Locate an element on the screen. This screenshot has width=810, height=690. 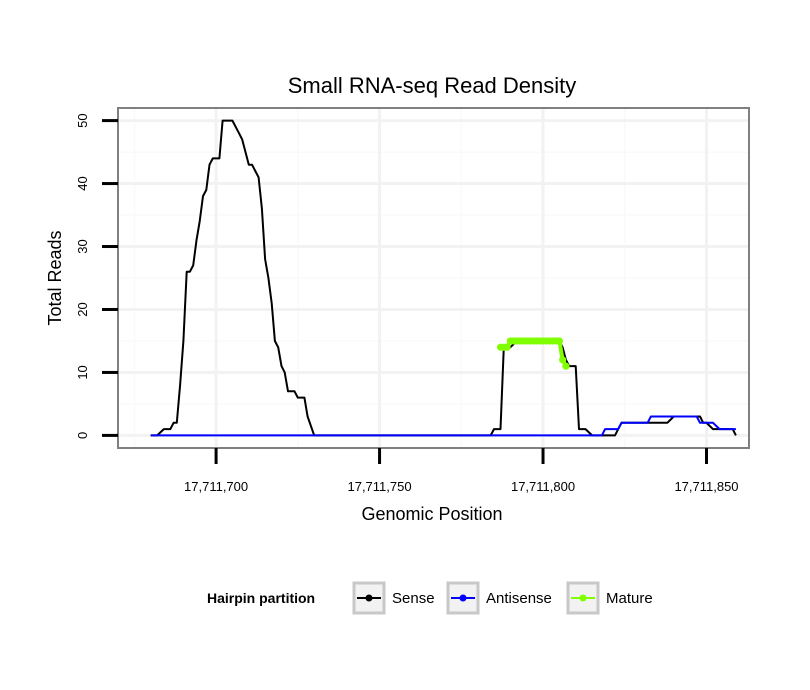
legend-label: Sense is located at coordinates (413, 598).